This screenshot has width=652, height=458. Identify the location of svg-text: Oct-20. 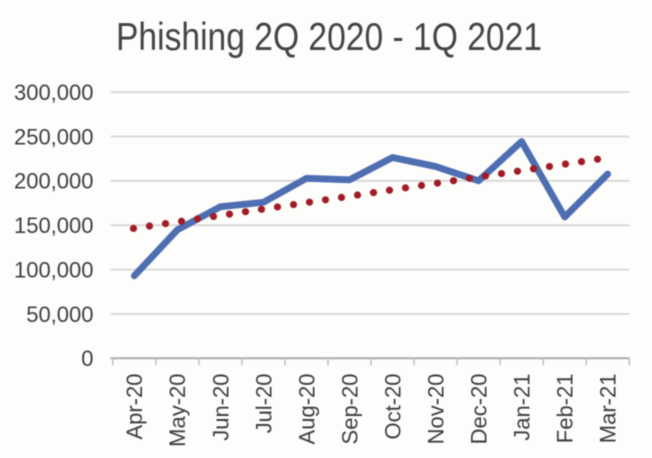
(392, 407).